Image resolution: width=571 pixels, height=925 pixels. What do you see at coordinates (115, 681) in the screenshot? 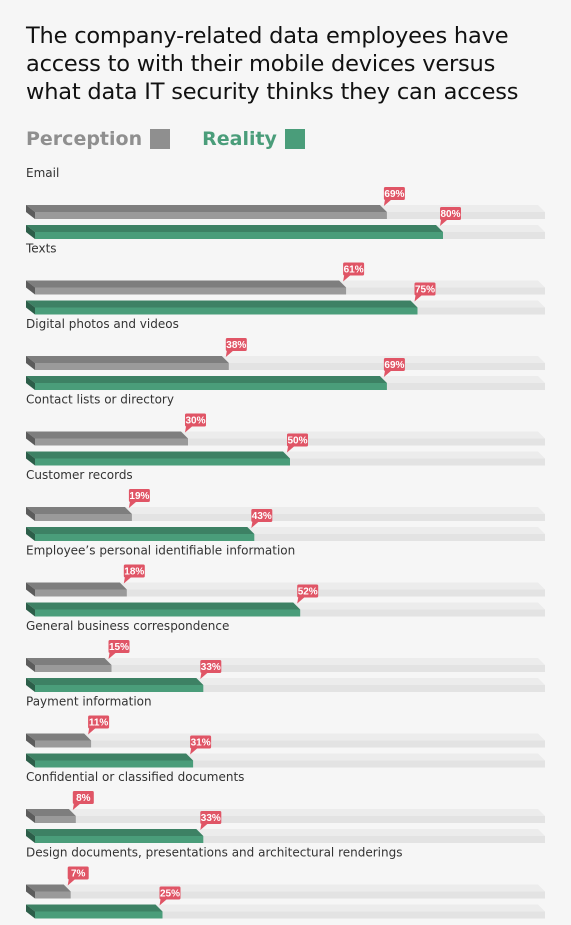
I see `bar-reality-7-top` at bounding box center [115, 681].